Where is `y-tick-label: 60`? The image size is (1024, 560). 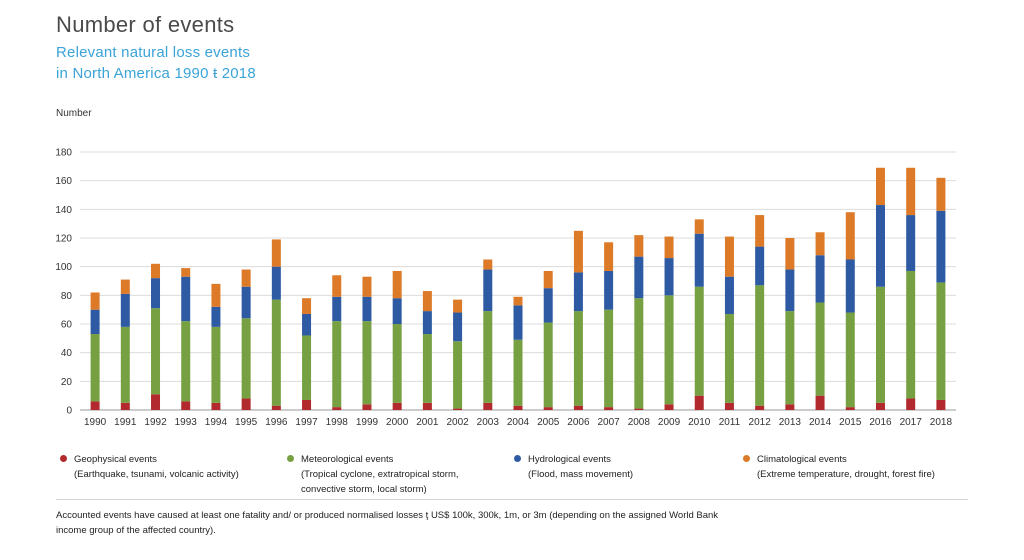
y-tick-label: 60 is located at coordinates (67, 325).